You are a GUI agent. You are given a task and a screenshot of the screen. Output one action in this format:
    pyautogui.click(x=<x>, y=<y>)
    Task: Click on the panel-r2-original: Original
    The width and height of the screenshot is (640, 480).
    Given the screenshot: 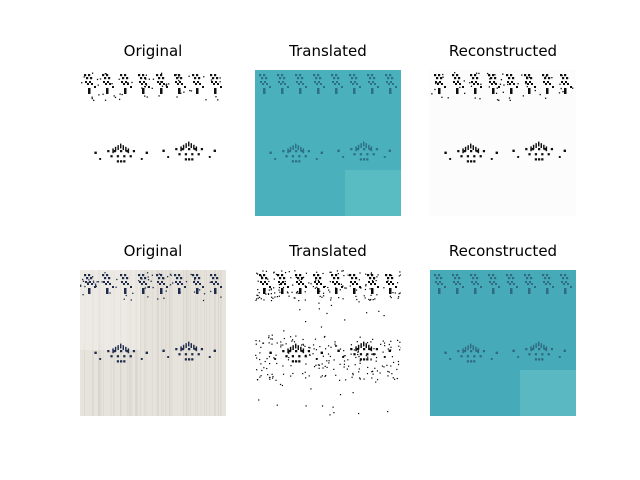 What is the action you would take?
    pyautogui.click(x=153, y=329)
    